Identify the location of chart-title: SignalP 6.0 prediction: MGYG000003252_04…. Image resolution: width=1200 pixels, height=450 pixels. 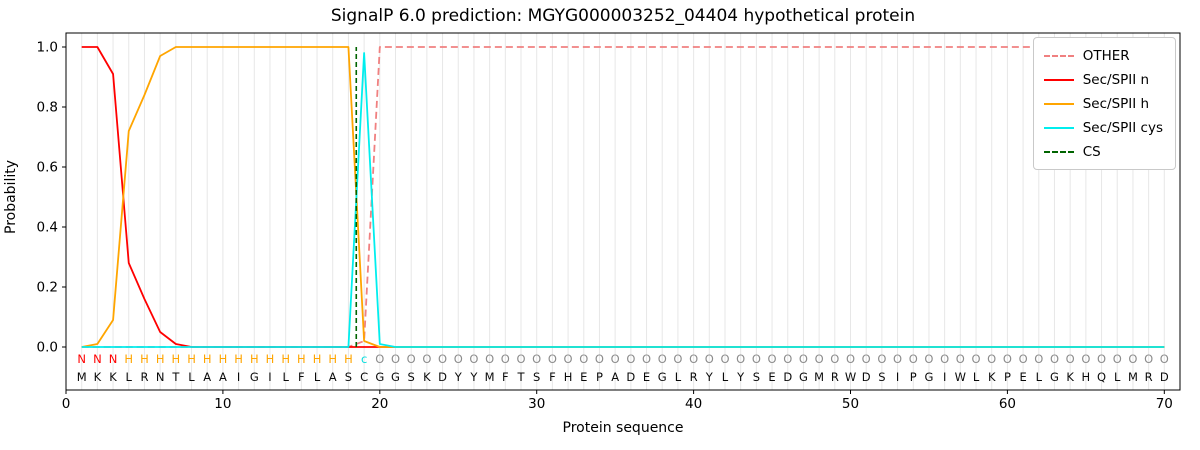
(623, 16).